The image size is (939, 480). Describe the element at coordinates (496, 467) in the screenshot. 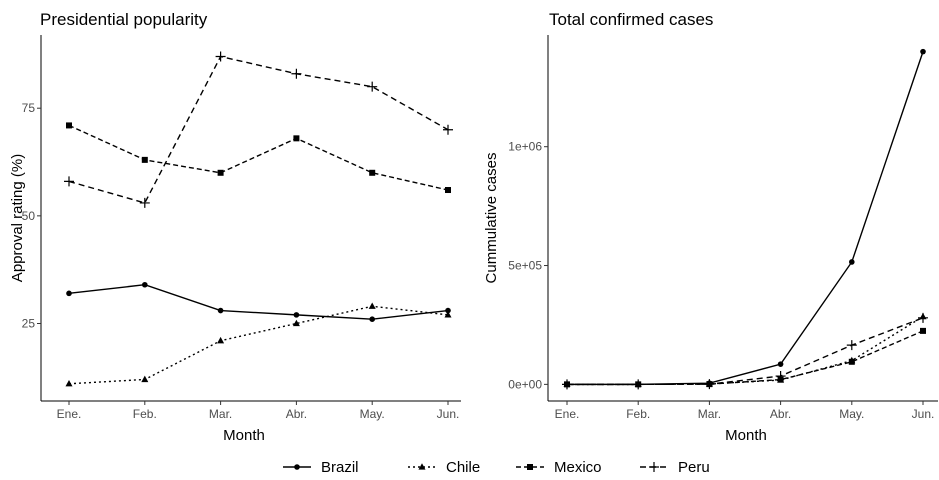

I see `legend: Brazil Chile Mexico Peru` at that location.